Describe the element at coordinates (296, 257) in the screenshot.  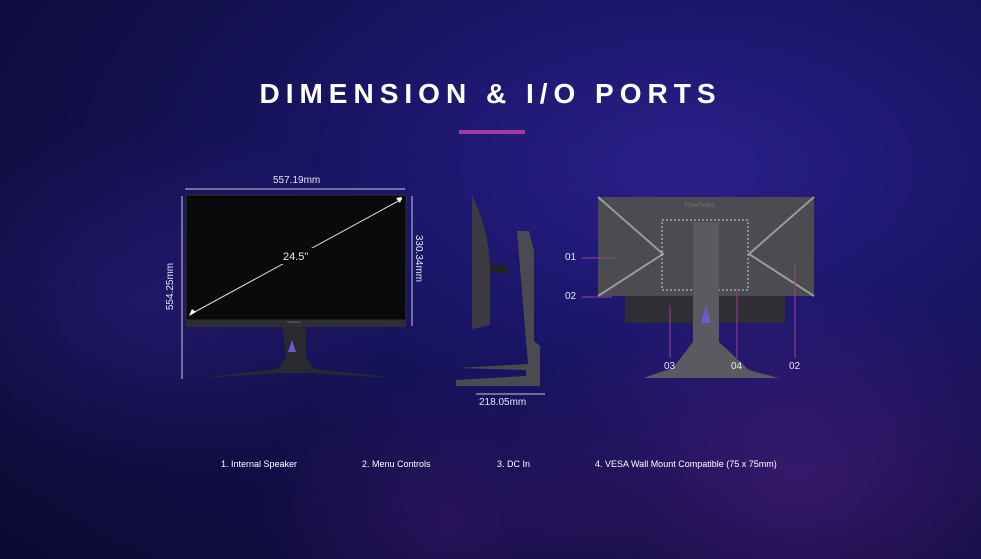
I see `diagonal-size: 24.5"` at that location.